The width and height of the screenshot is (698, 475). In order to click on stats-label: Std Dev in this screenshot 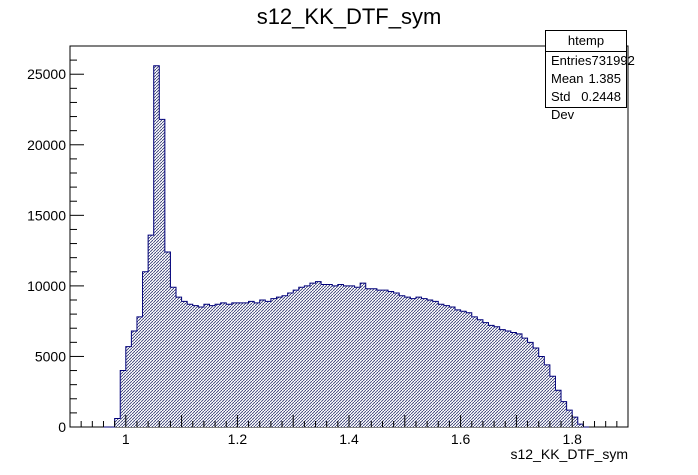, I will do `click(563, 105)`.